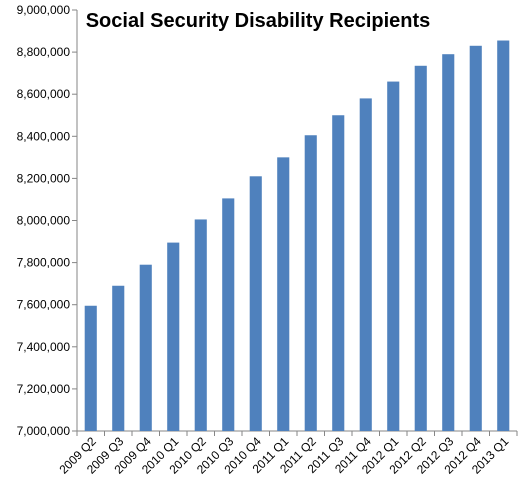  Describe the element at coordinates (44, 389) in the screenshot. I see `y-tick-label: 7,200,000` at that location.